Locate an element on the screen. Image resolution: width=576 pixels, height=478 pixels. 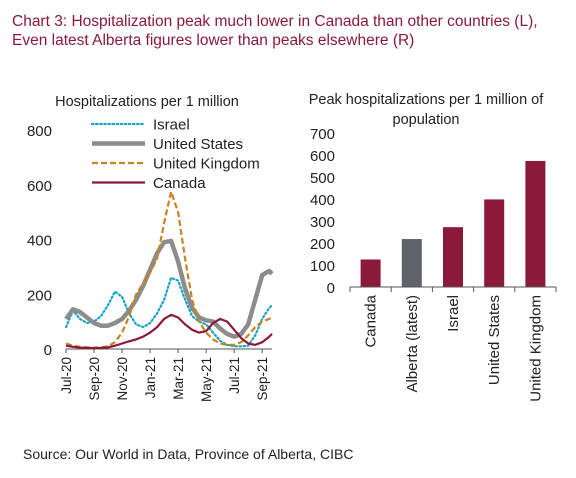
right-y-tick-label: 100 is located at coordinates (322, 266).